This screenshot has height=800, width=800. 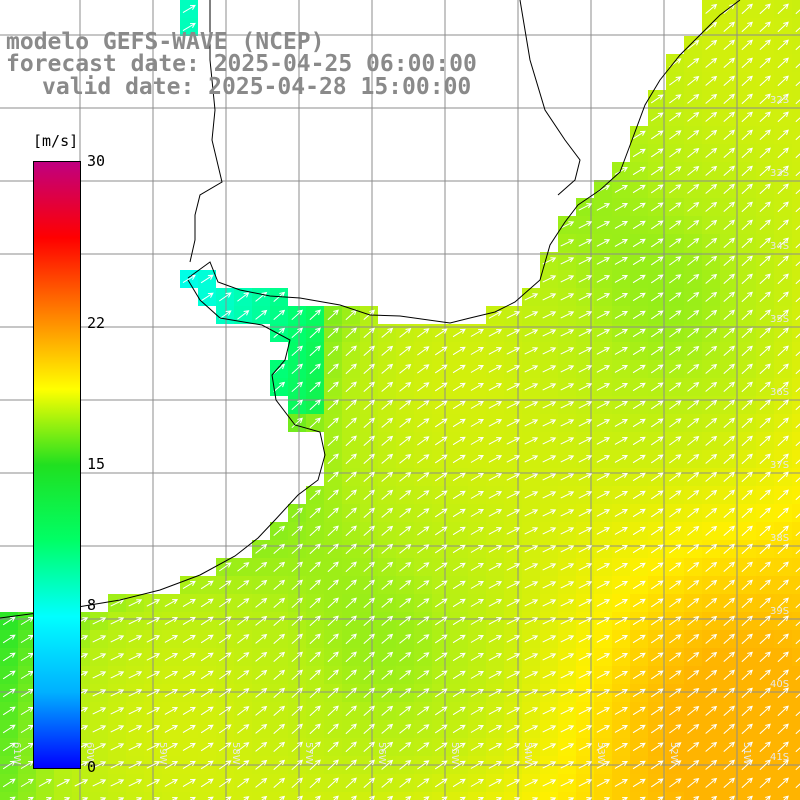 I want to click on longitude-label: 53W, so click(x=600, y=753).